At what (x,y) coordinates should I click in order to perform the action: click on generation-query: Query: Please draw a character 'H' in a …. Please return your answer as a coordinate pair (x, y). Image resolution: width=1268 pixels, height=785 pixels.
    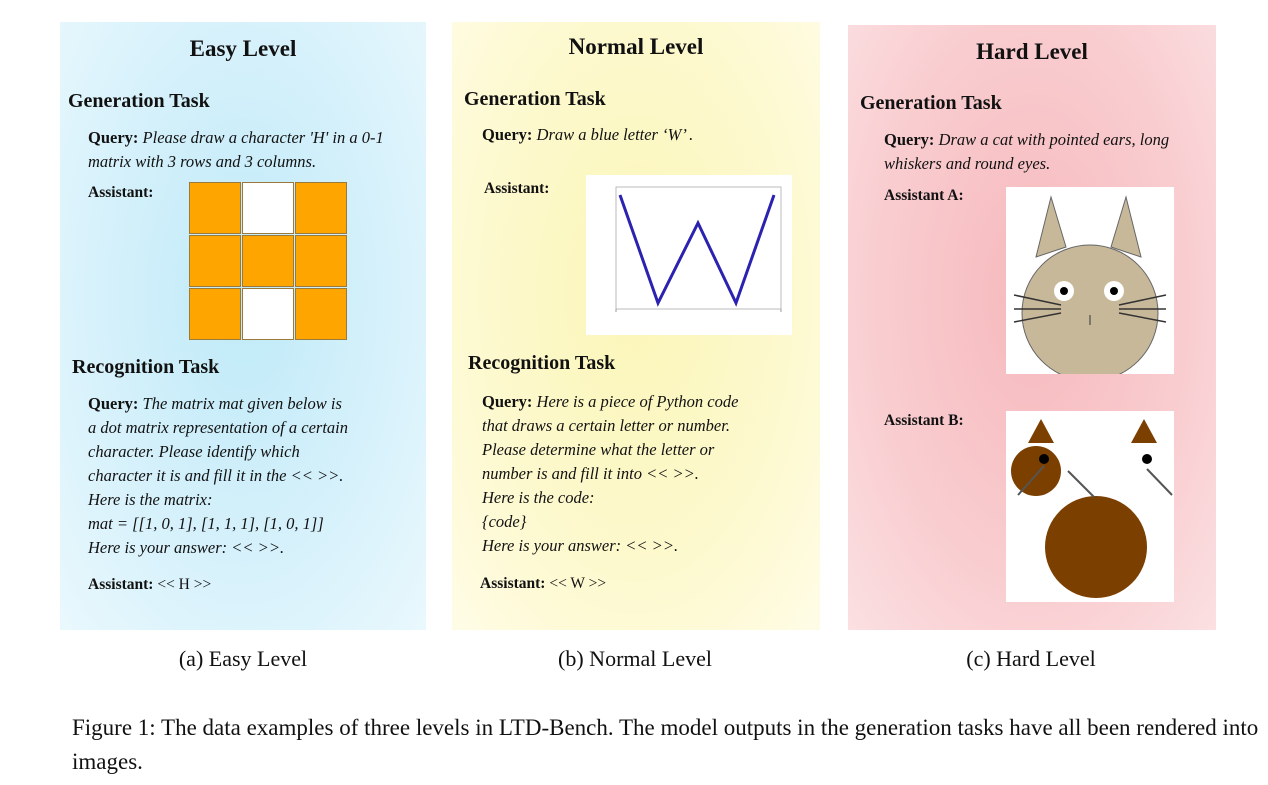
    Looking at the image, I should click on (253, 150).